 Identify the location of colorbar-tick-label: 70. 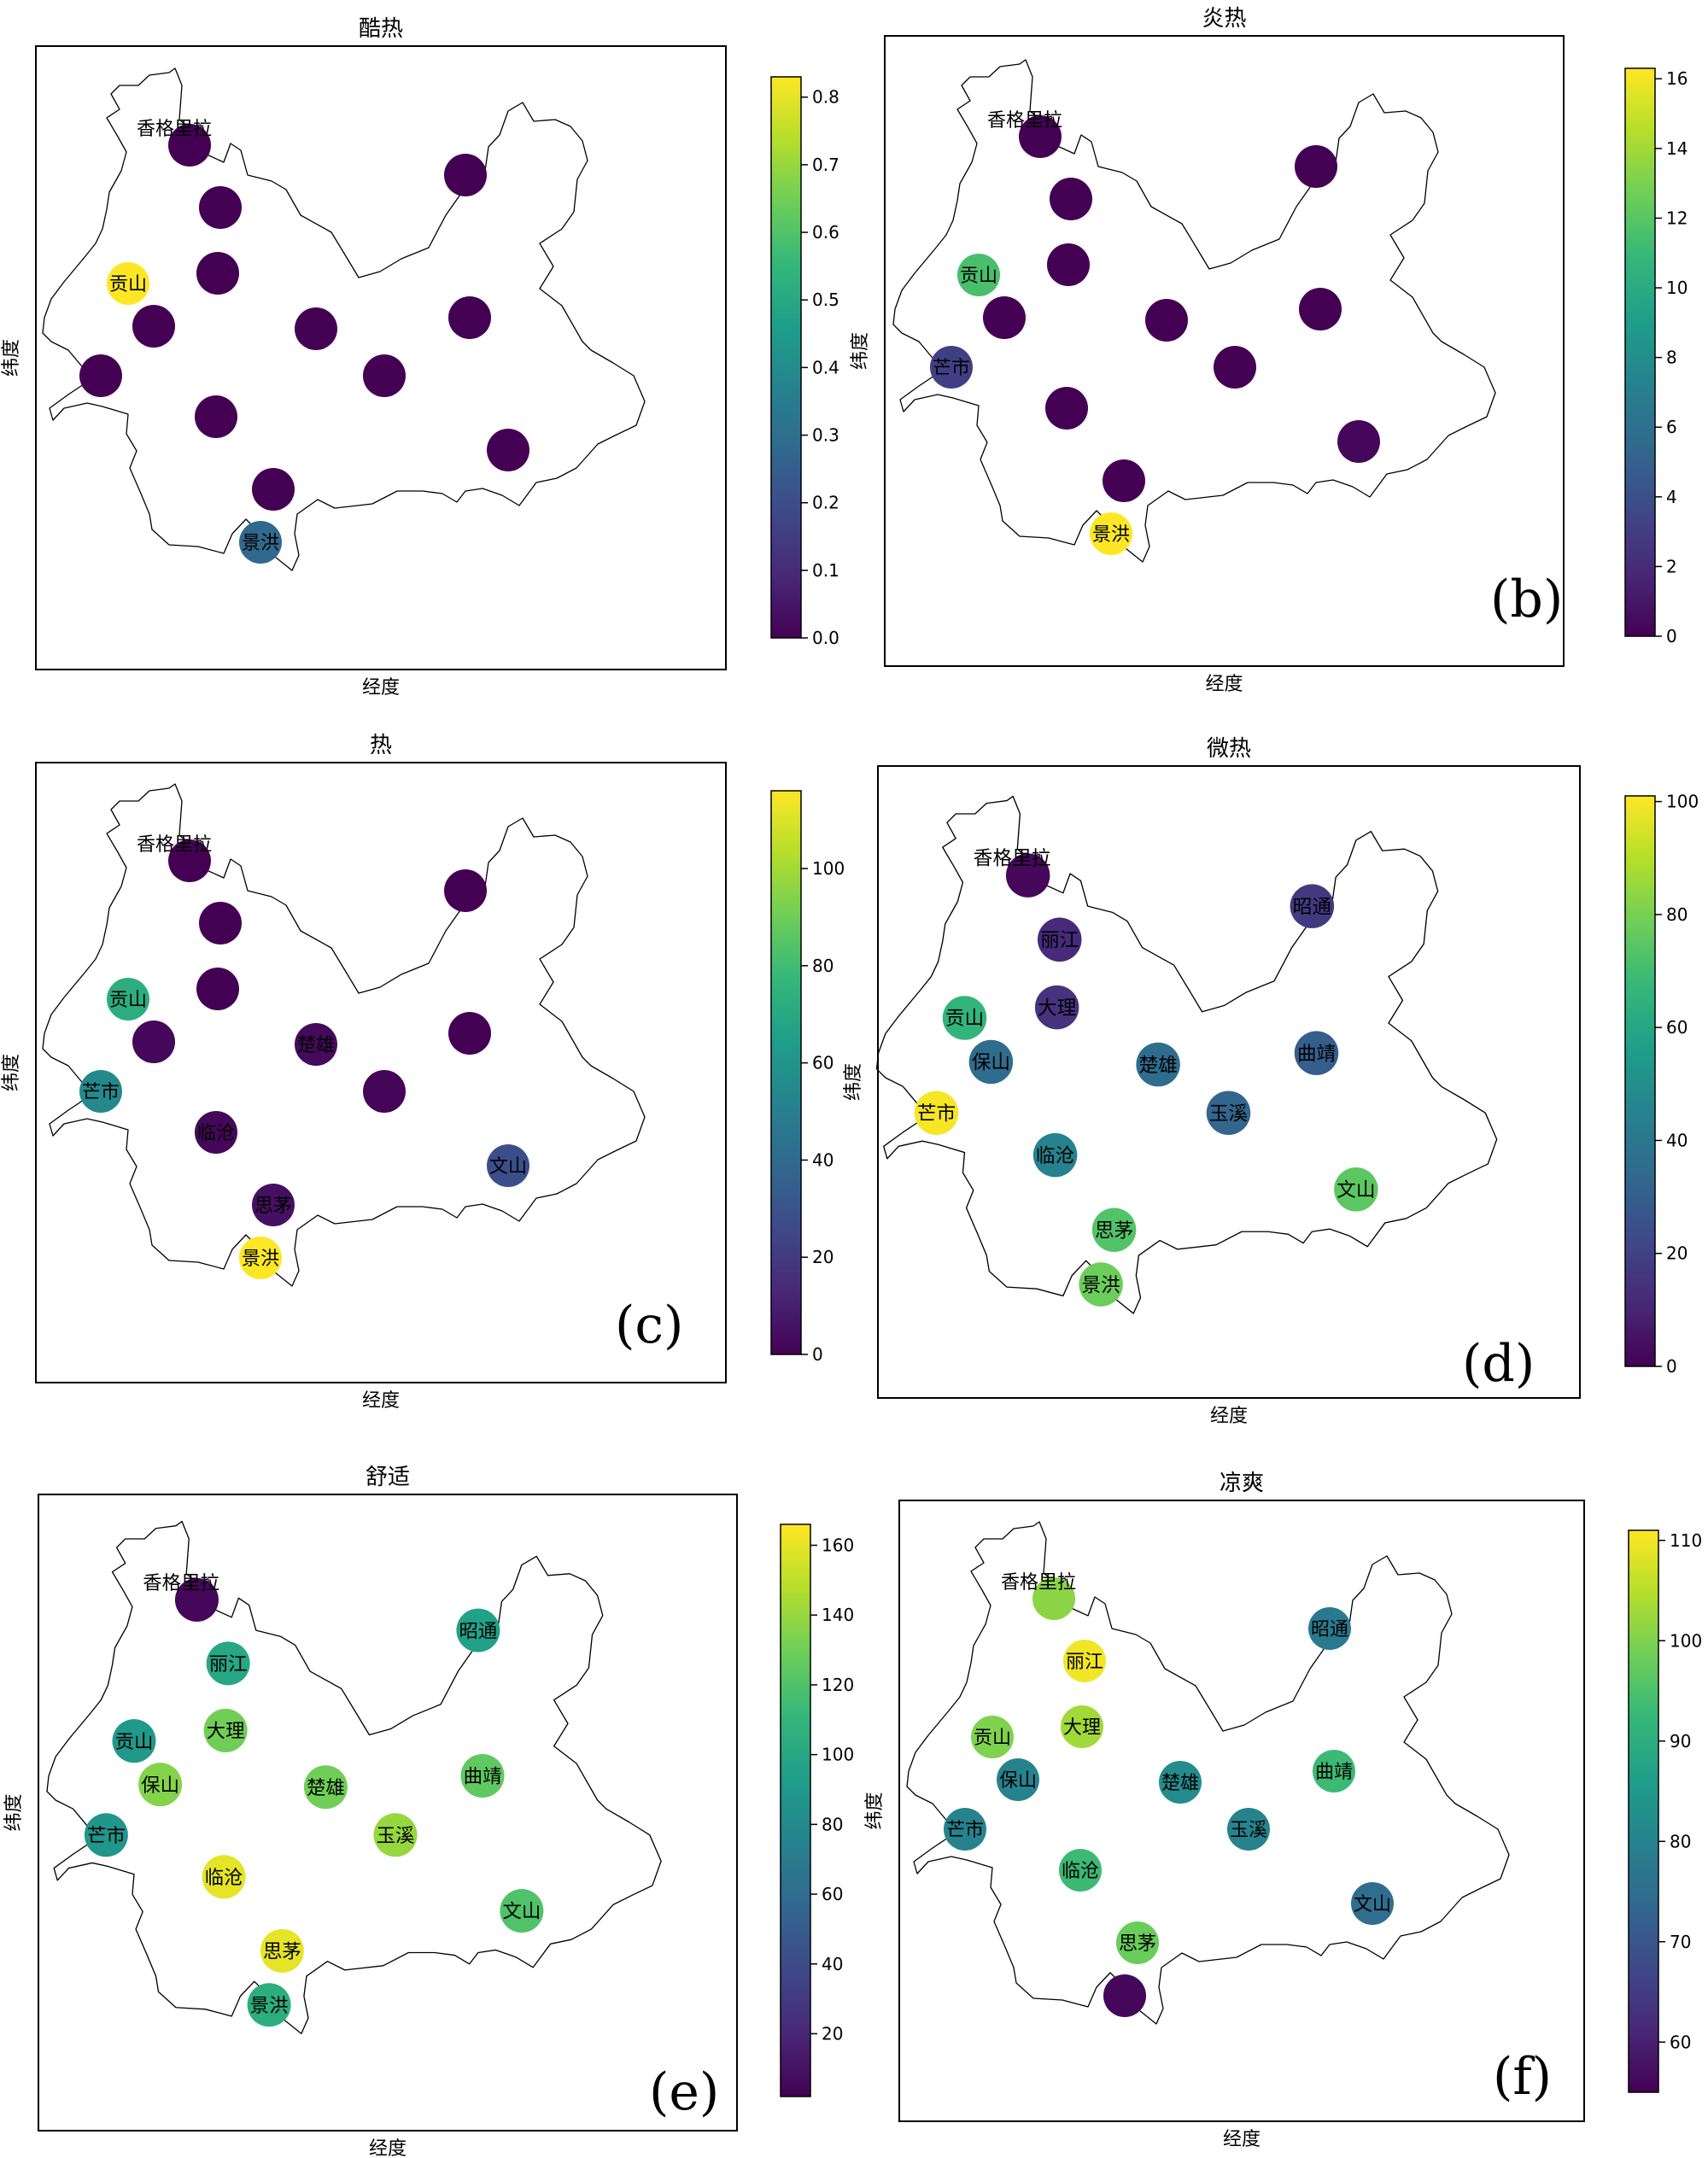
(1680, 1942).